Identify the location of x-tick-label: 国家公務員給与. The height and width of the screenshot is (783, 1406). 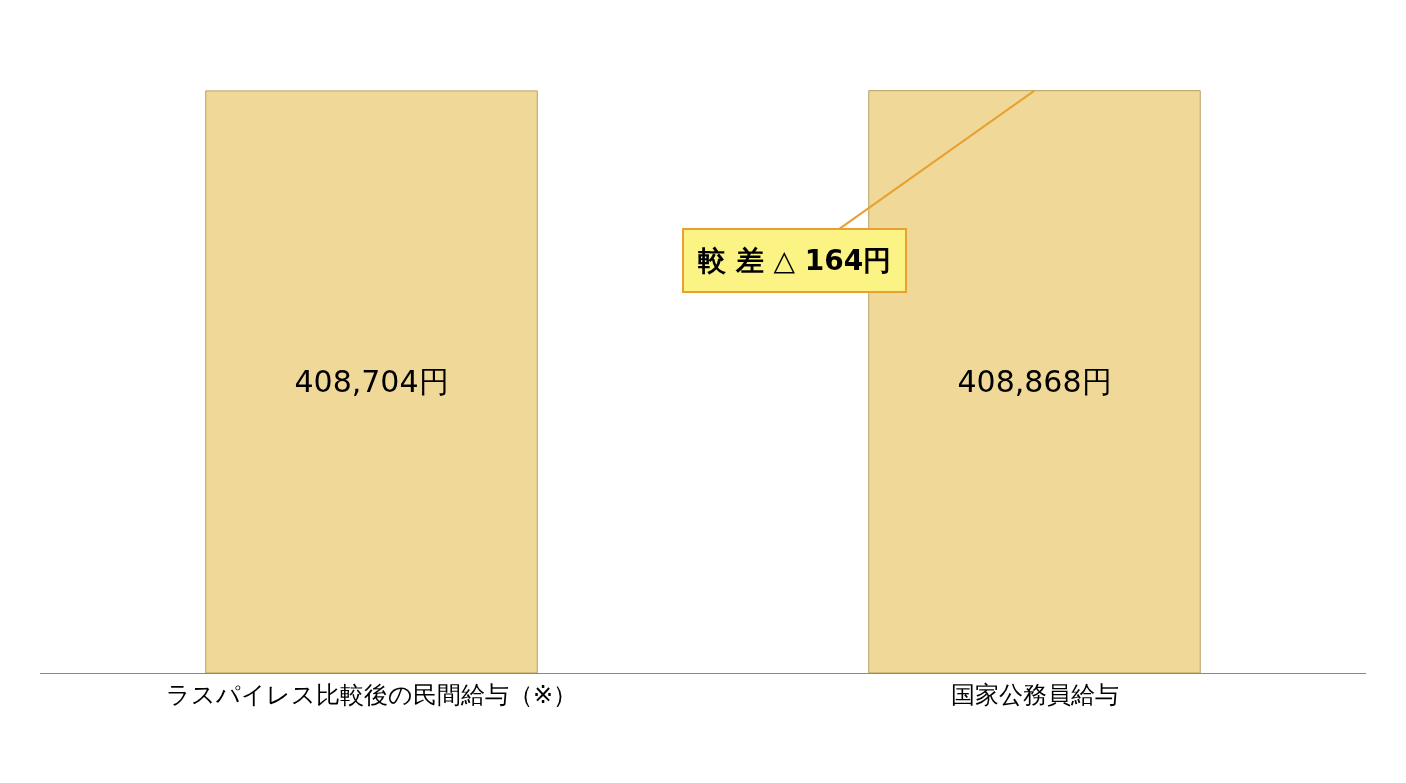
(1034, 694).